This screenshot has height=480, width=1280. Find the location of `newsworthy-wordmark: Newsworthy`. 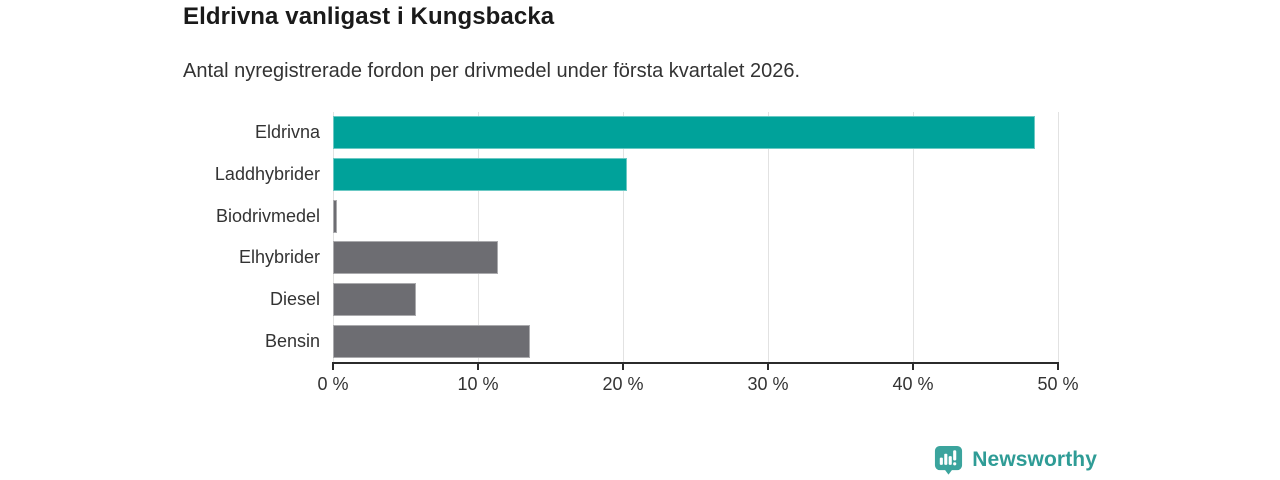

newsworthy-wordmark: Newsworthy is located at coordinates (1034, 459).